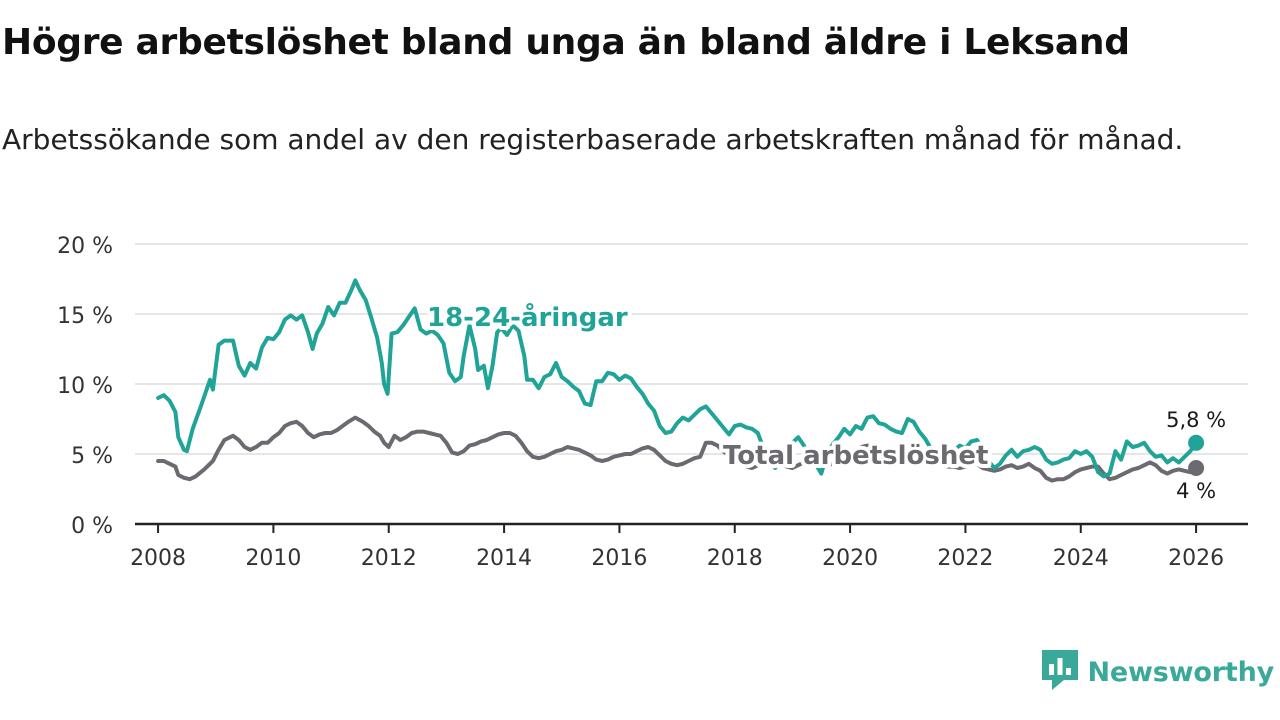 The width and height of the screenshot is (1280, 720). What do you see at coordinates (1196, 420) in the screenshot?
I see `end-value-label-18-24-aringar: 5,8 %` at bounding box center [1196, 420].